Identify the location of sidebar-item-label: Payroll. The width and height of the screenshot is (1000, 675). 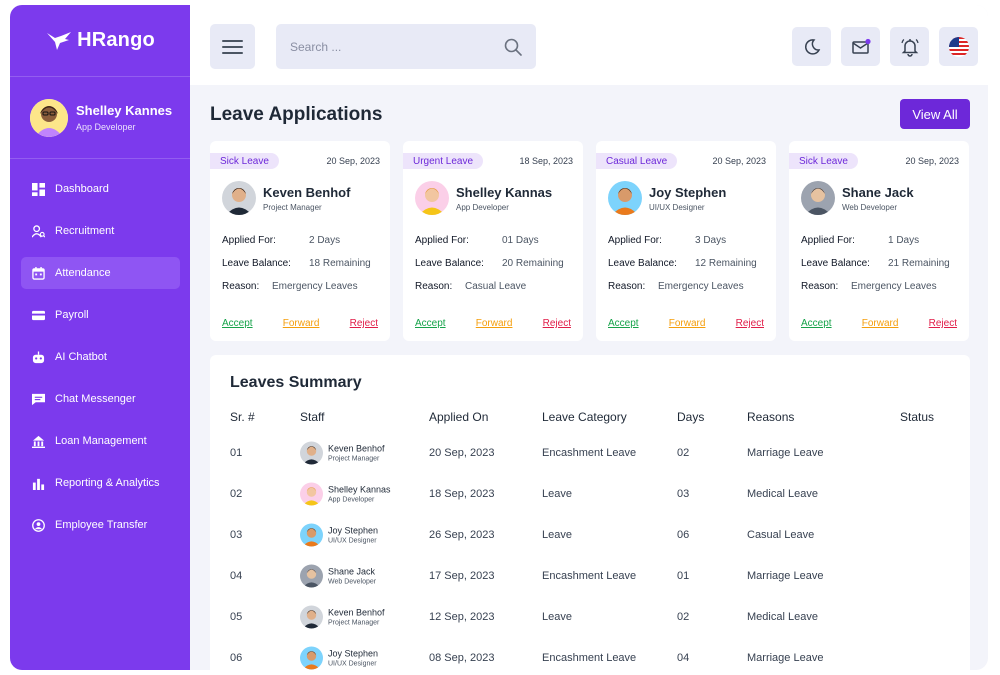
(72, 315).